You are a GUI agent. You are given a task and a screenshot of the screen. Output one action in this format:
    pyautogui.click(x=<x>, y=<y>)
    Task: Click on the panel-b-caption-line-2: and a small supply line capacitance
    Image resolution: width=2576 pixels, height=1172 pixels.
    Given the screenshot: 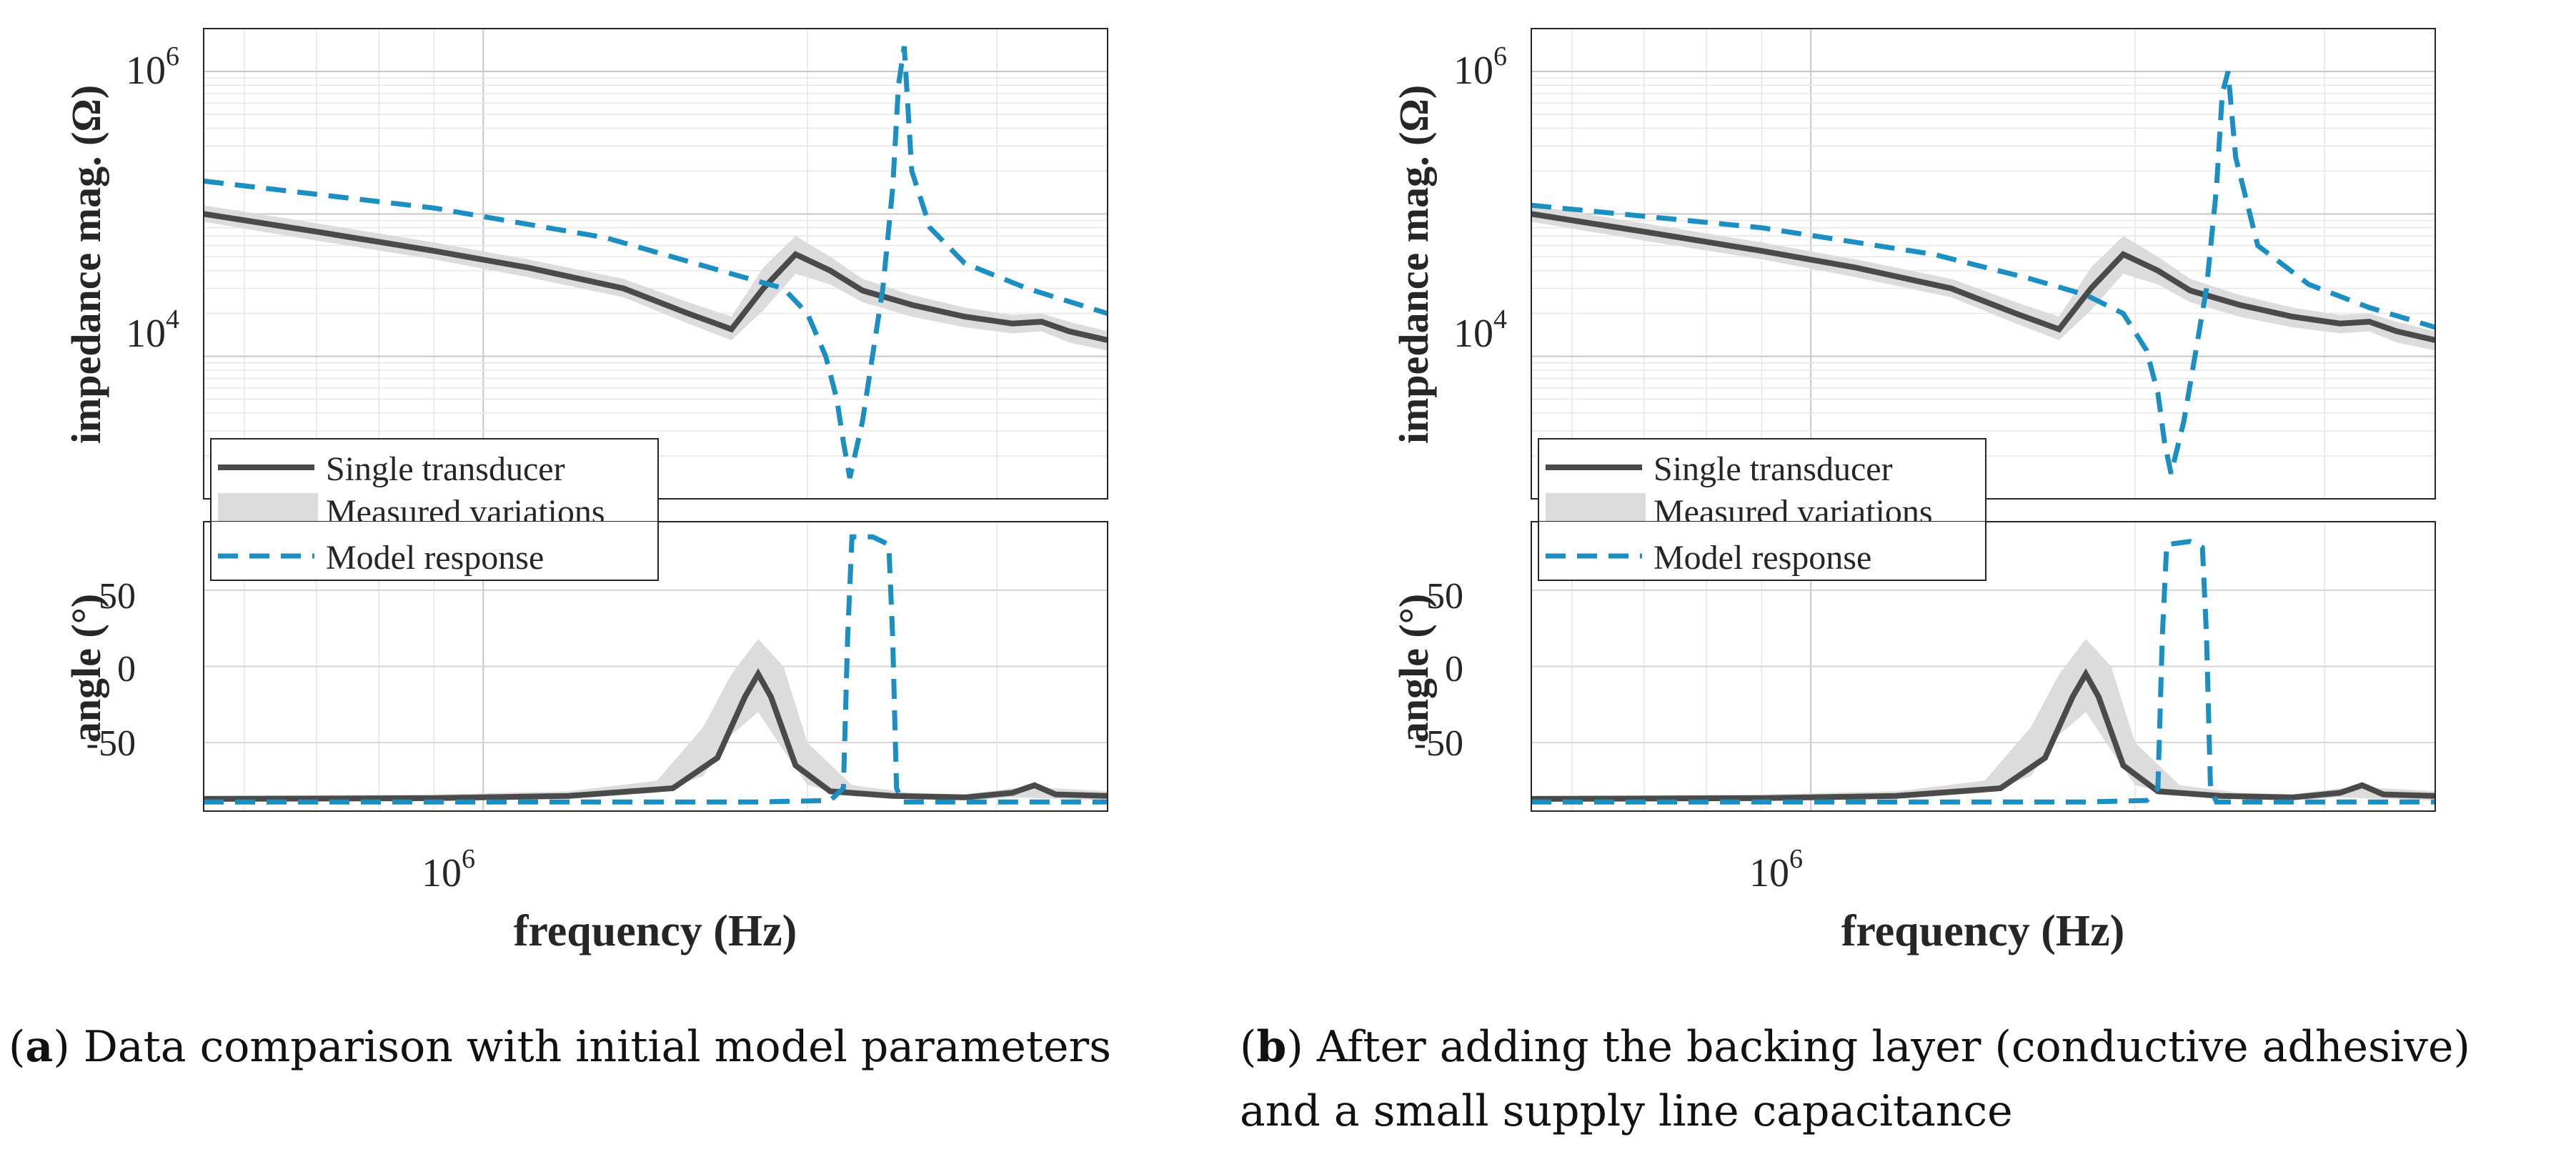 What is the action you would take?
    pyautogui.click(x=1626, y=1111)
    